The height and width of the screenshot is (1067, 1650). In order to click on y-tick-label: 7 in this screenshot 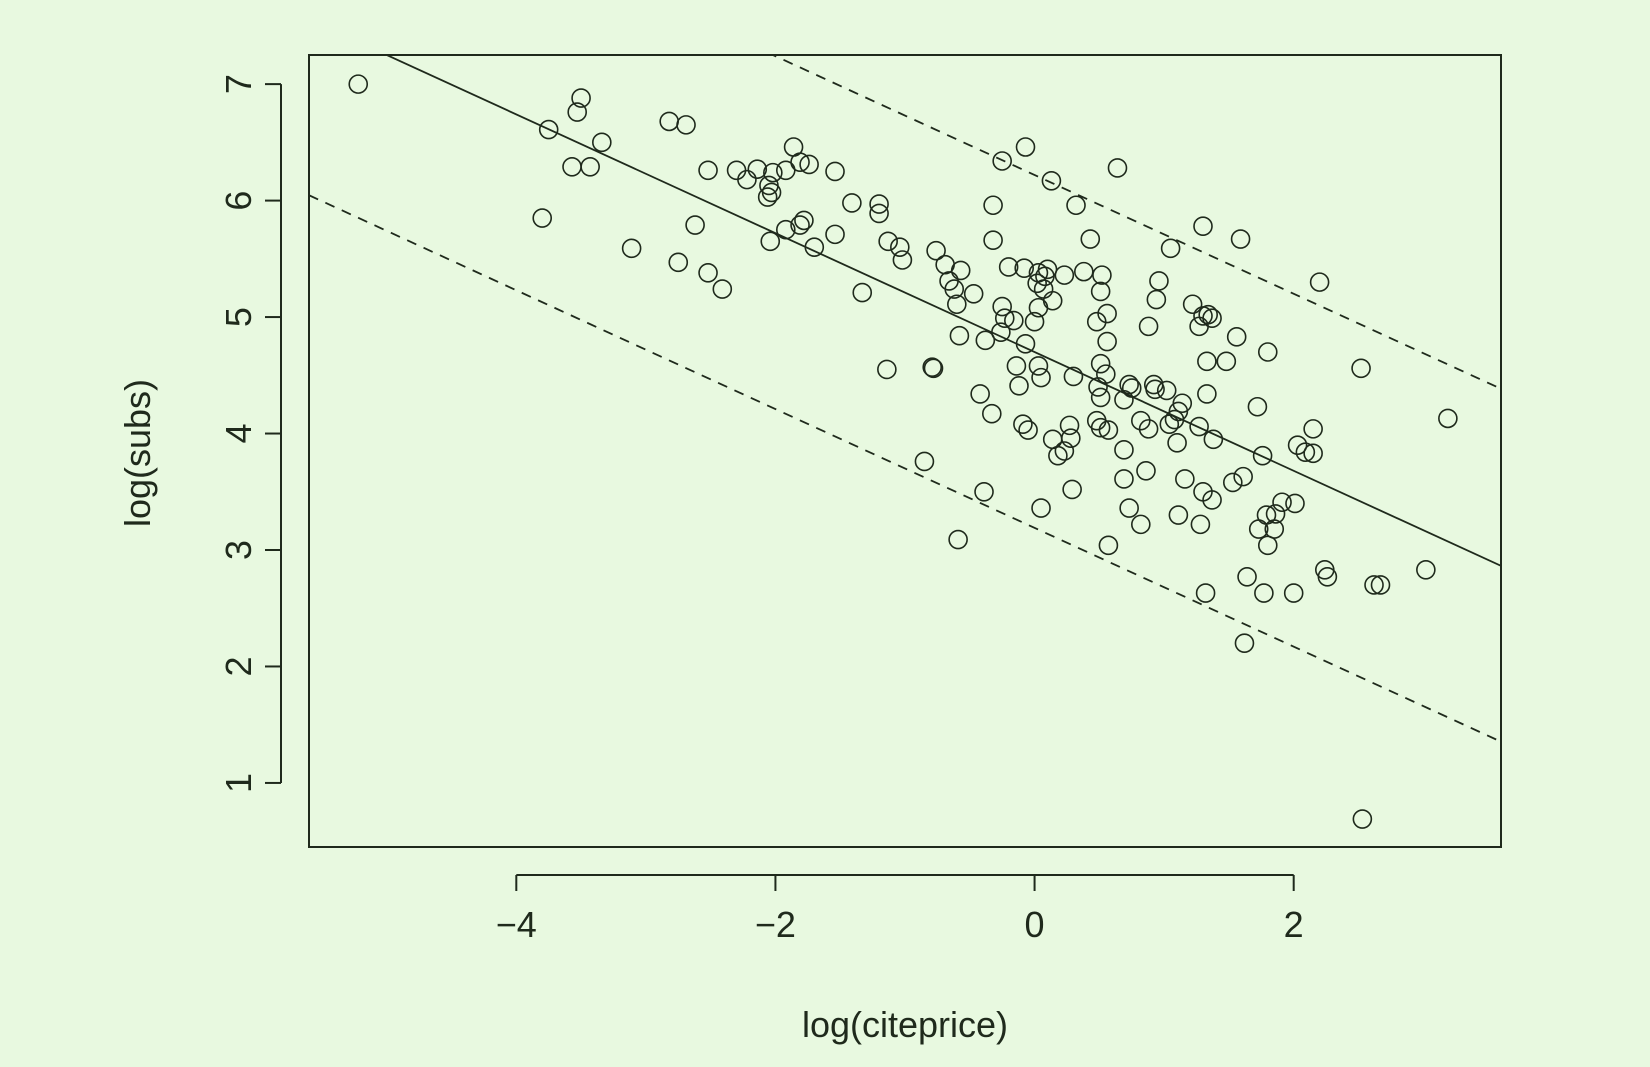, I will do `click(238, 84)`.